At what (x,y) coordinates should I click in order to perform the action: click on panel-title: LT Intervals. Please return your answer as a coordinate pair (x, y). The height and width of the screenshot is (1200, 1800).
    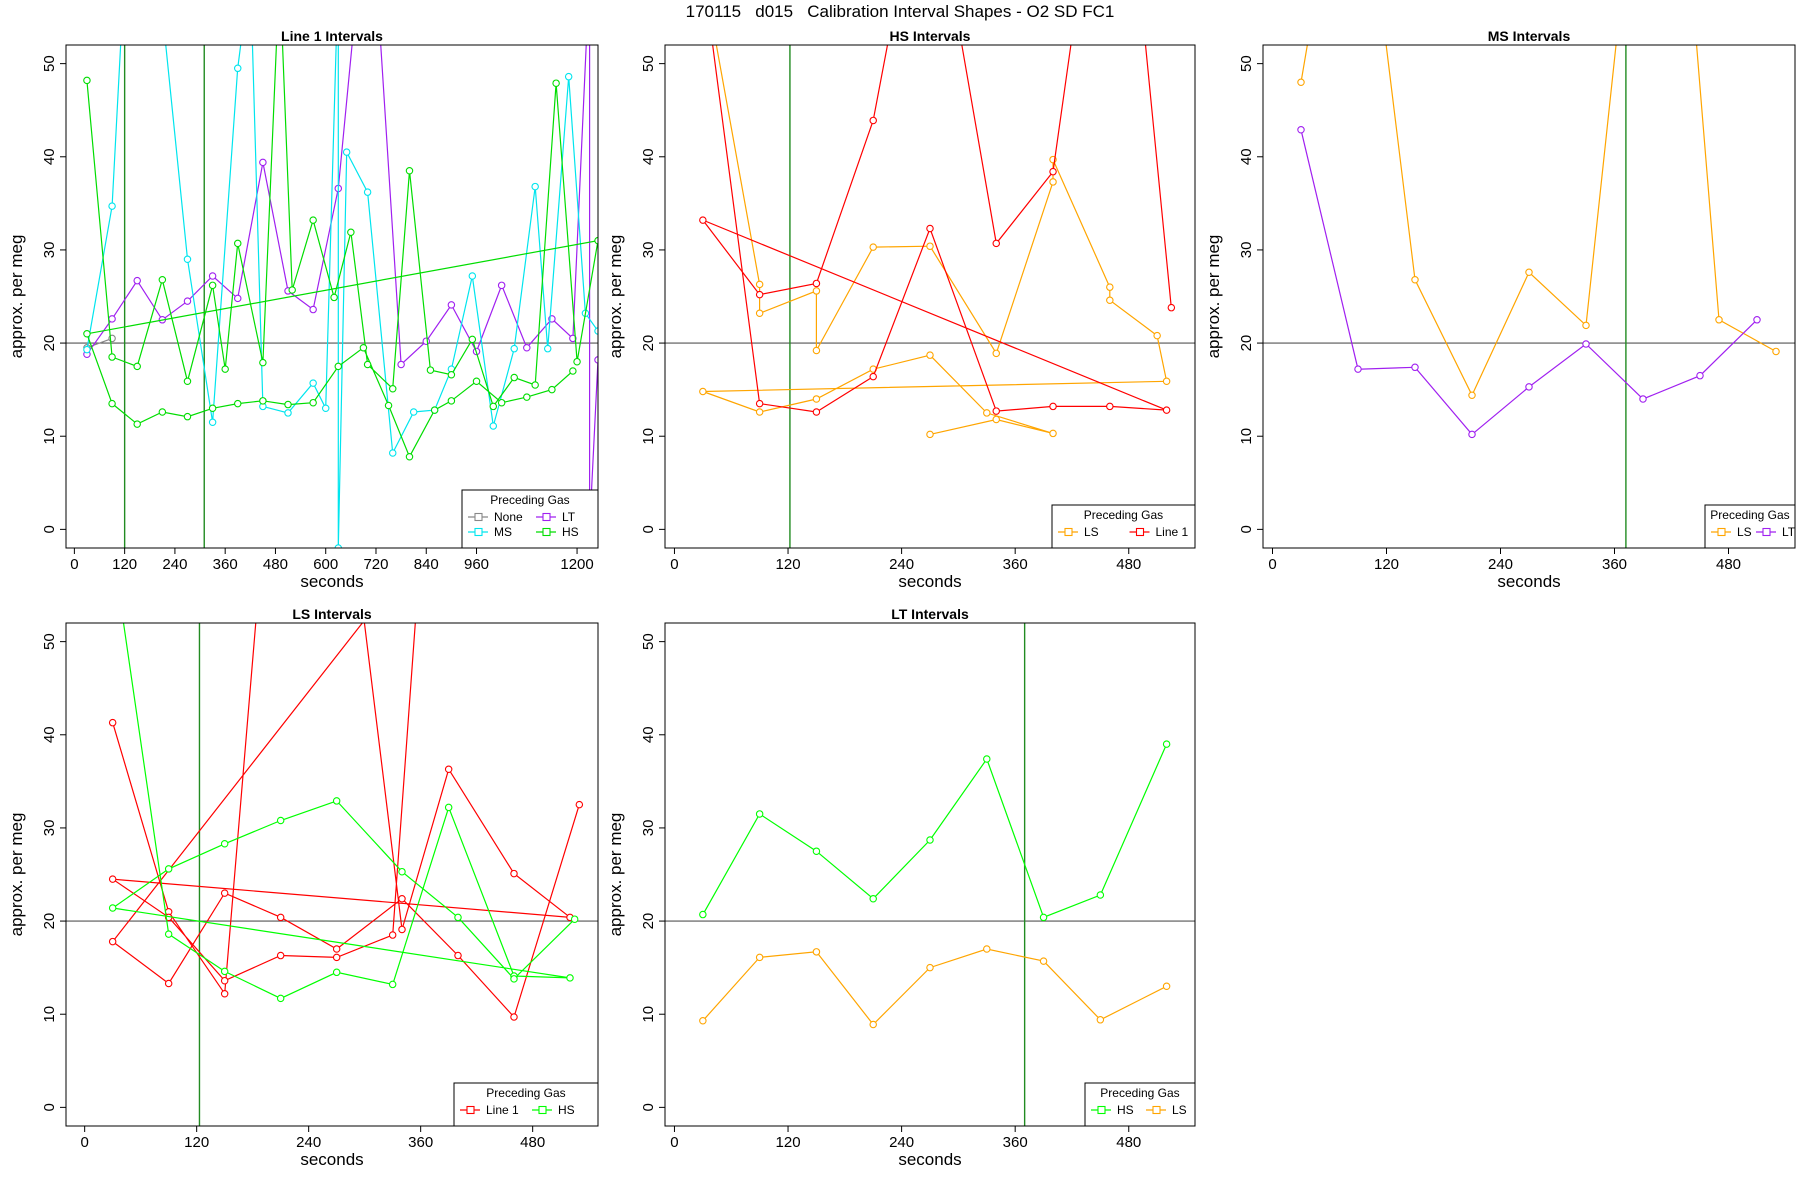
    Looking at the image, I should click on (930, 614).